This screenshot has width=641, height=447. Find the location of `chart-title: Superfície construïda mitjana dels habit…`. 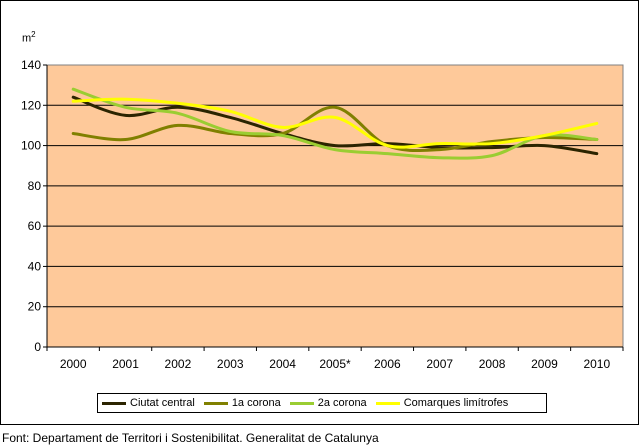

chart-title: Superfície construïda mitjana dels habit… is located at coordinates (320, 25).